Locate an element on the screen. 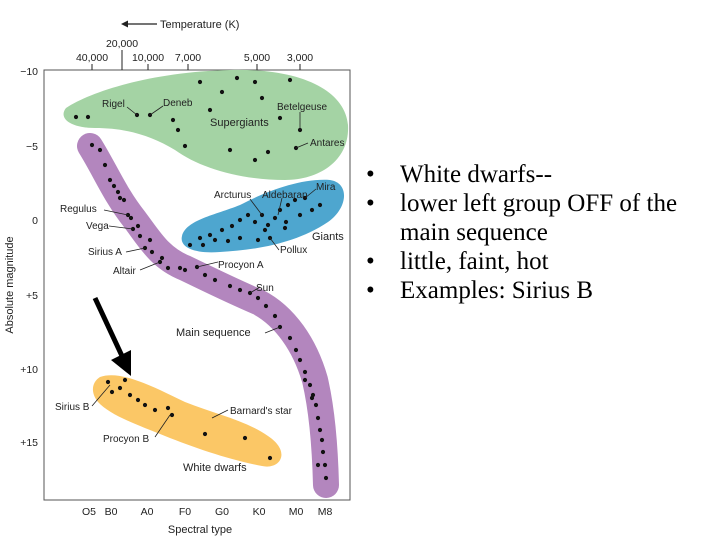 Image resolution: width=720 pixels, height=540 pixels. top-axis-tick: 40,000 is located at coordinates (92, 58).